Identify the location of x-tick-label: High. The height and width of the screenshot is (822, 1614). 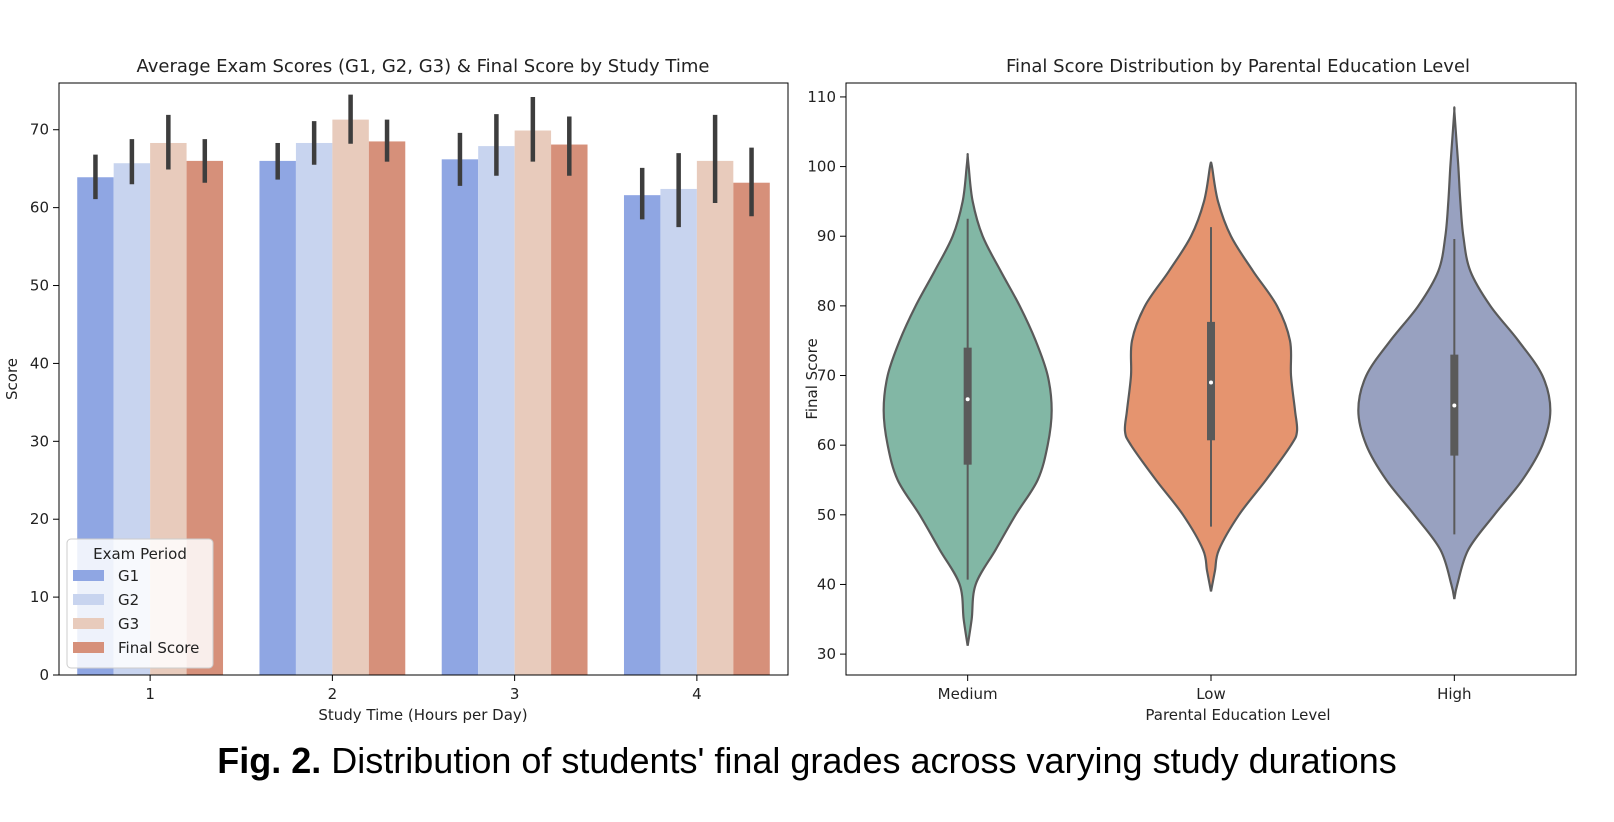
(1454, 694).